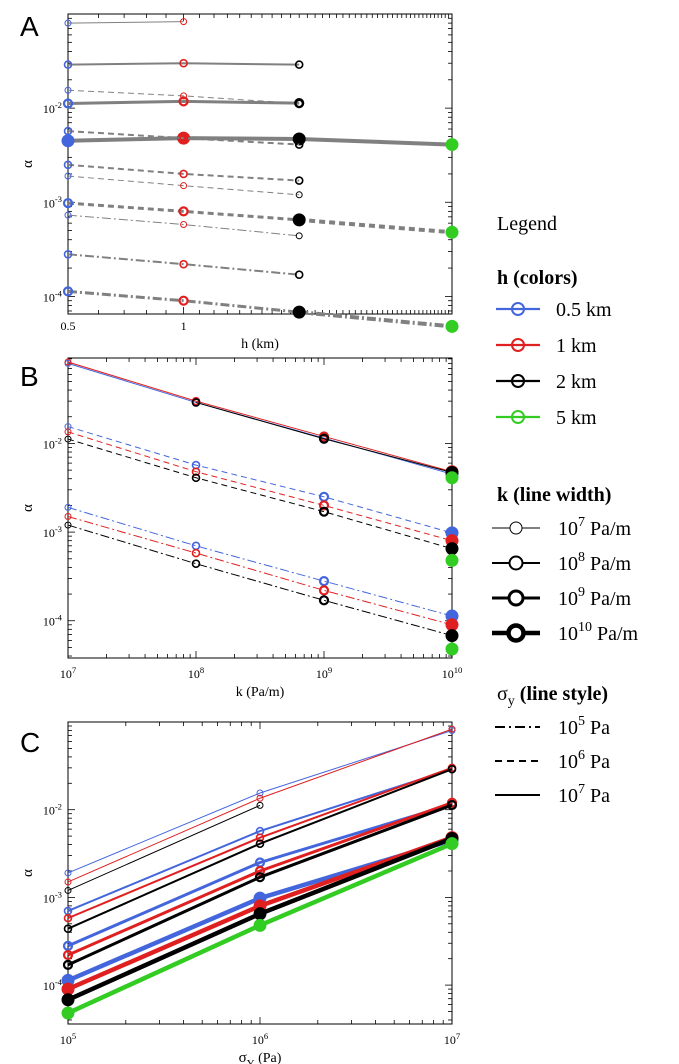 This screenshot has height=1064, width=679. I want to click on x-axis-label: σY (Pa), so click(260, 1057).